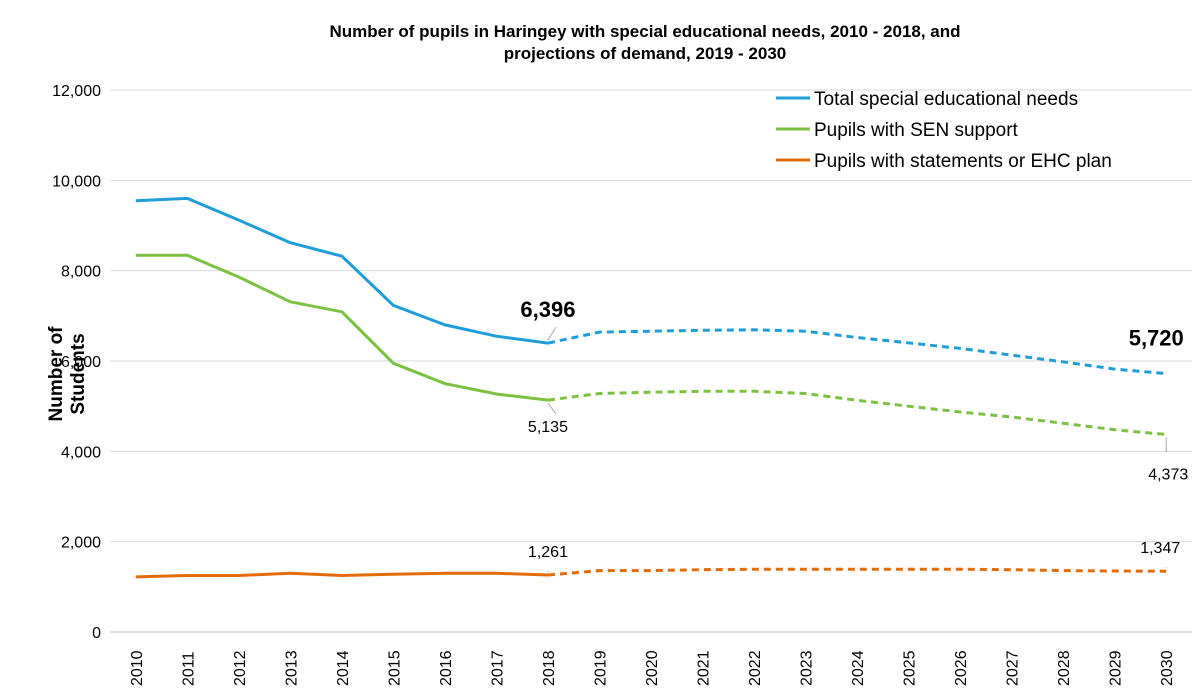  I want to click on x-tick-label: 2024, so click(858, 668).